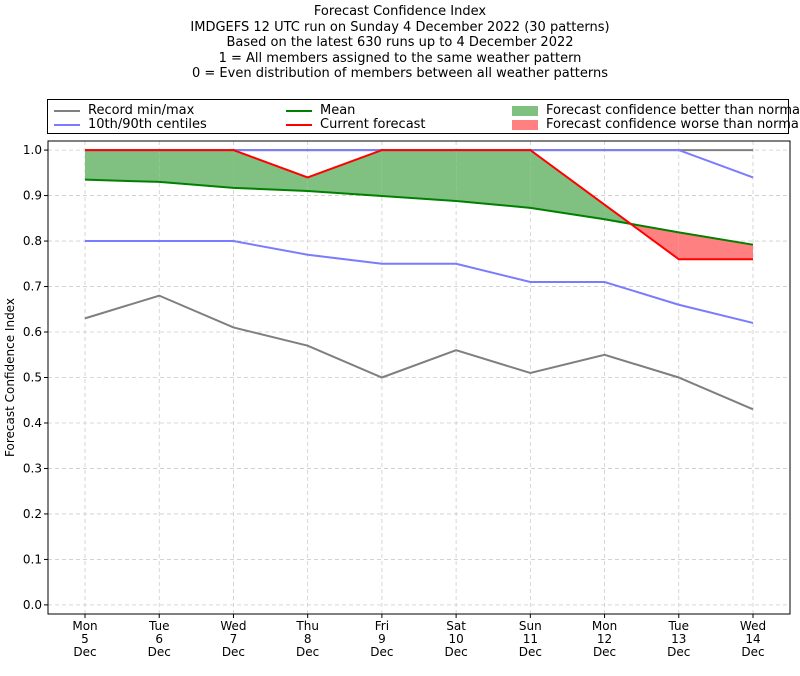 This screenshot has height=676, width=800. I want to click on x-tick-label: Sun, so click(530, 626).